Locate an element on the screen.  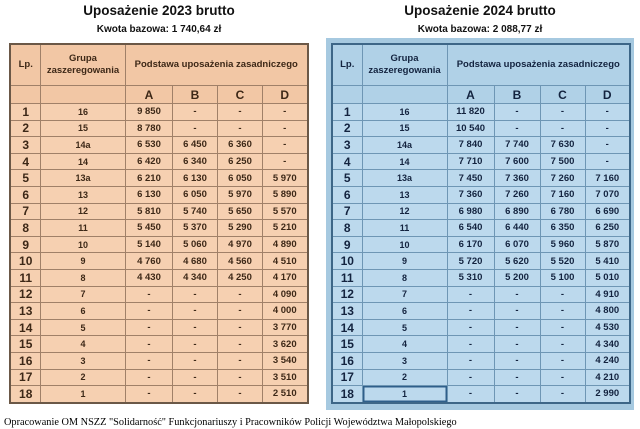
table-row: 13 6- - -4 000 is located at coordinates (159, 311).